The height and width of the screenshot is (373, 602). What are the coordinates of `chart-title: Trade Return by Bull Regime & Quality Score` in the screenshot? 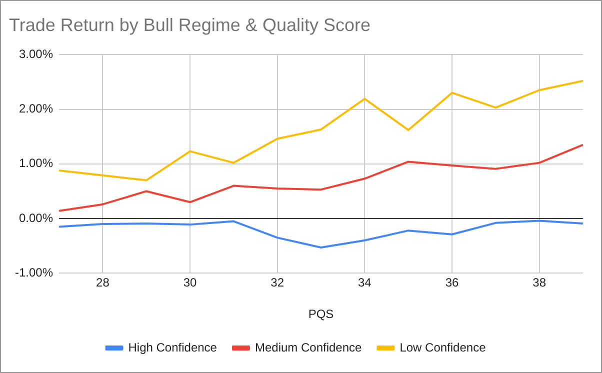 It's located at (189, 24).